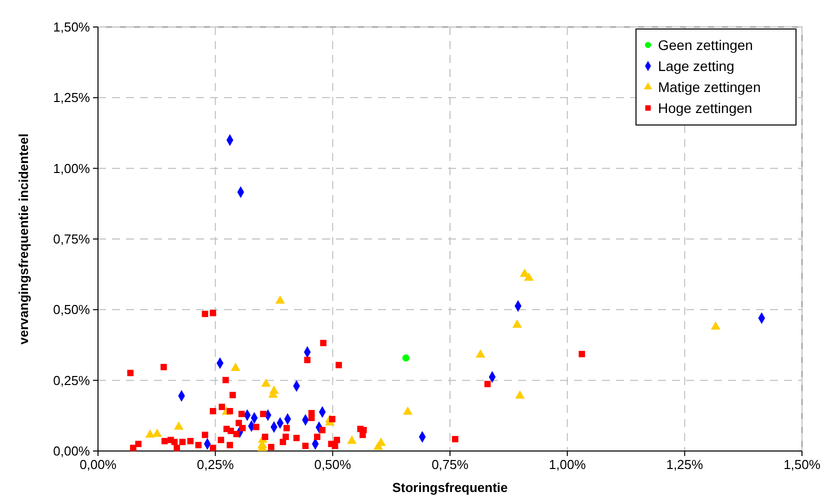 This screenshot has height=504, width=836. Describe the element at coordinates (450, 487) in the screenshot. I see `x-axis-title: Storingsfrequentie` at that location.